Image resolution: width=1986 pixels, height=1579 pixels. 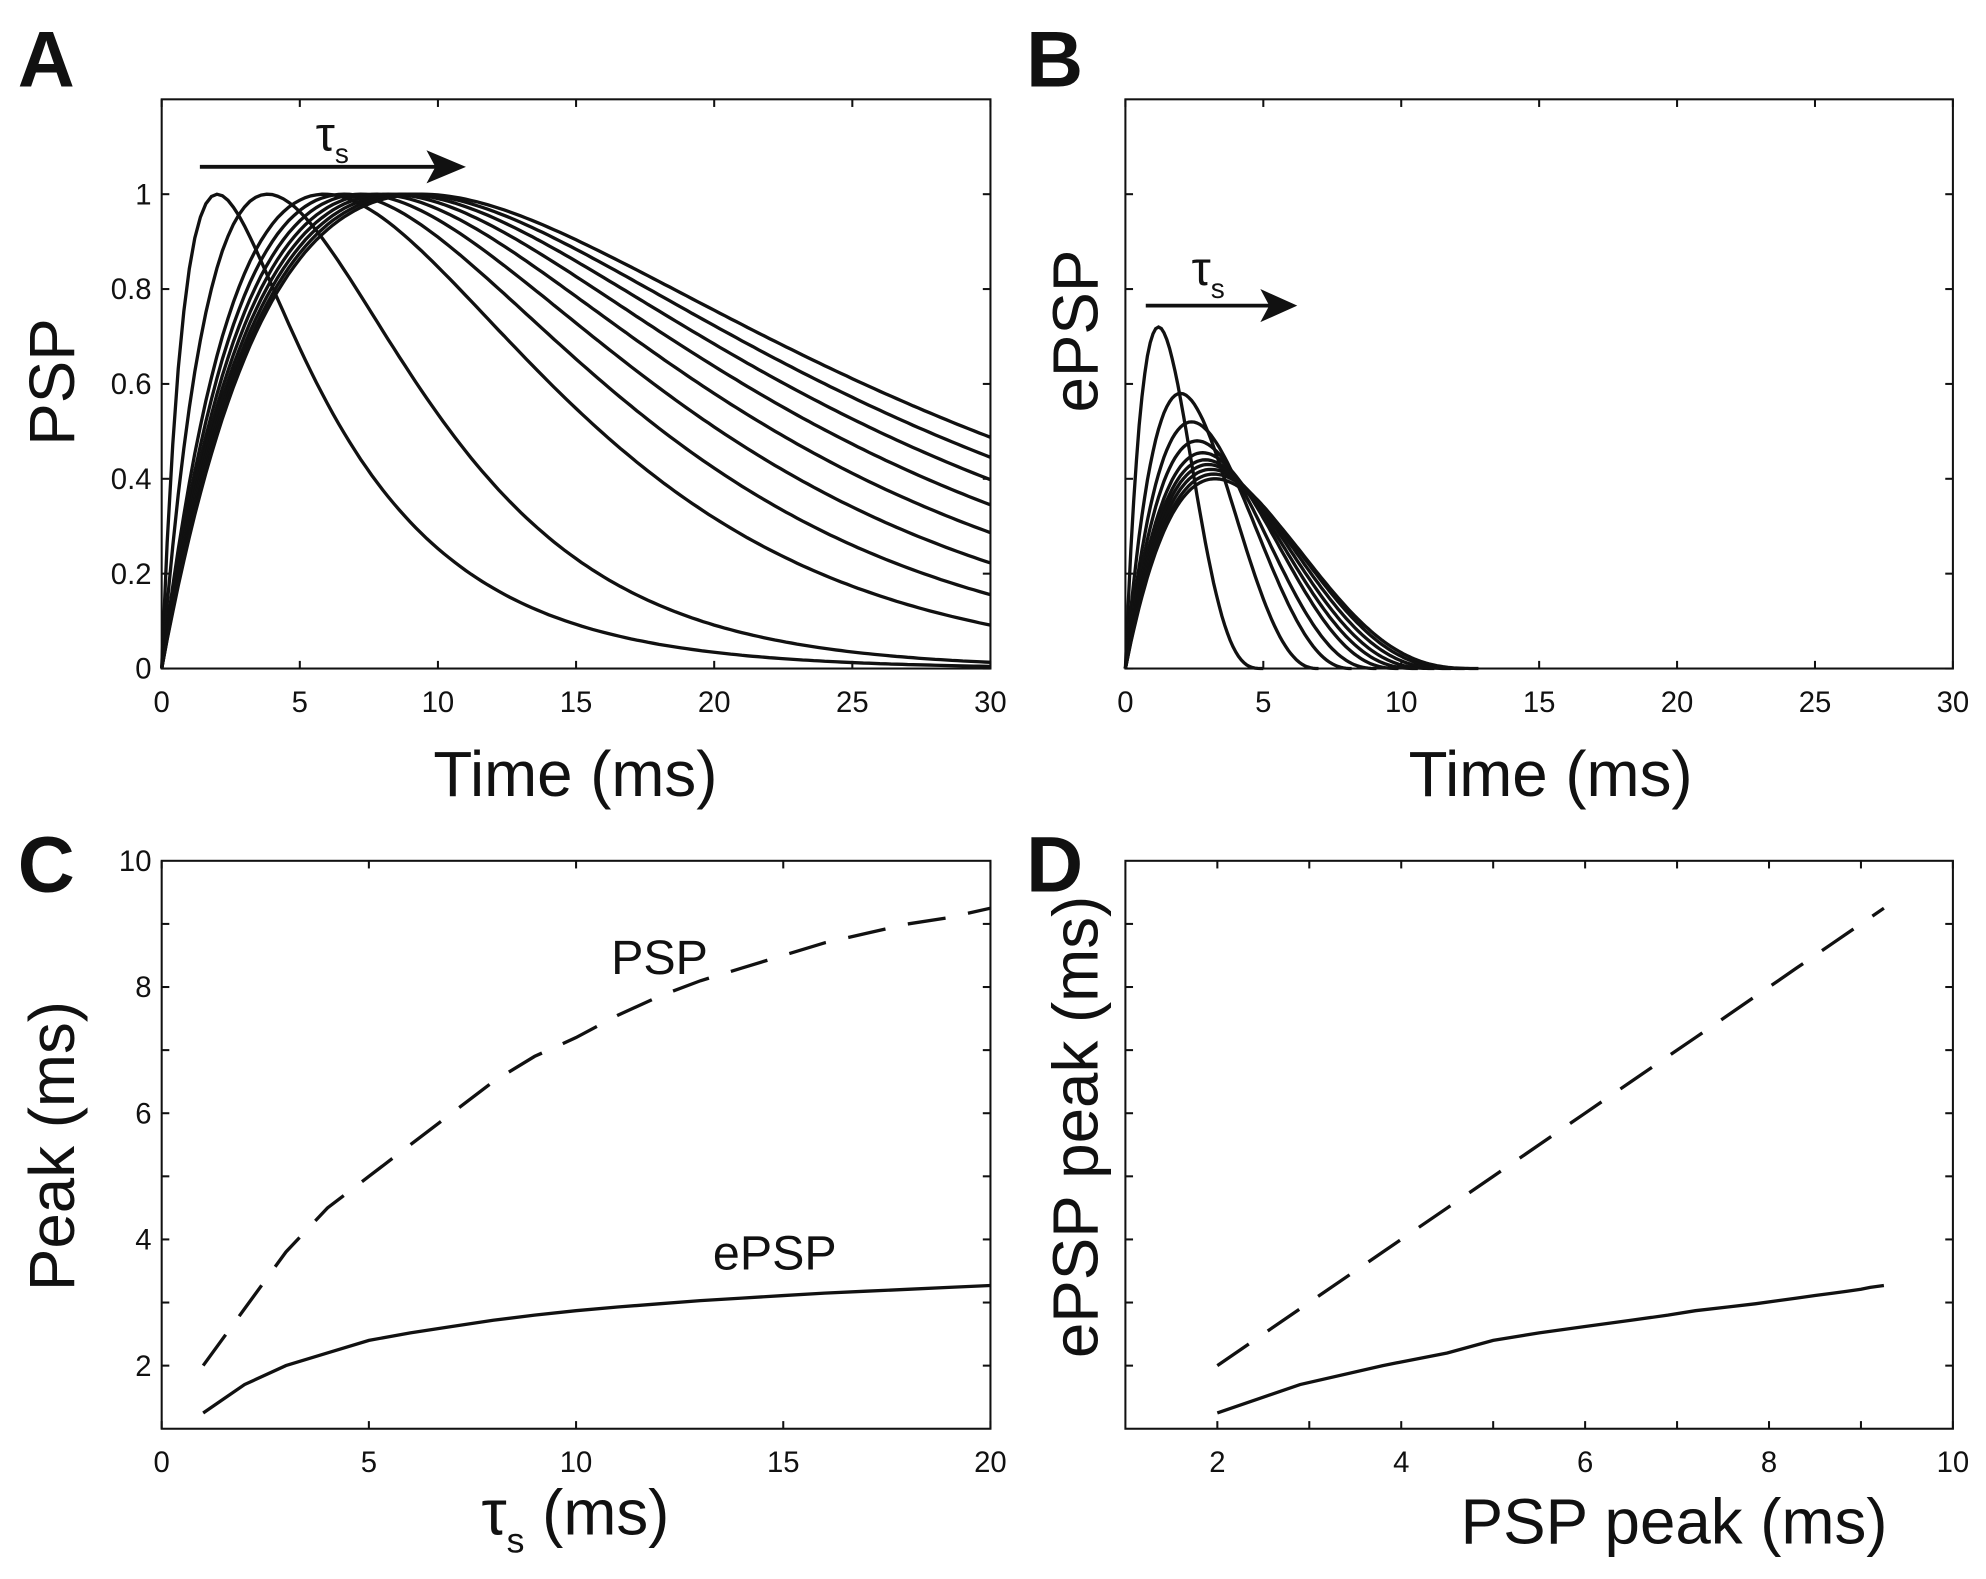 What do you see at coordinates (1677, 702) in the screenshot?
I see `panel-b-xtick-label: 20` at bounding box center [1677, 702].